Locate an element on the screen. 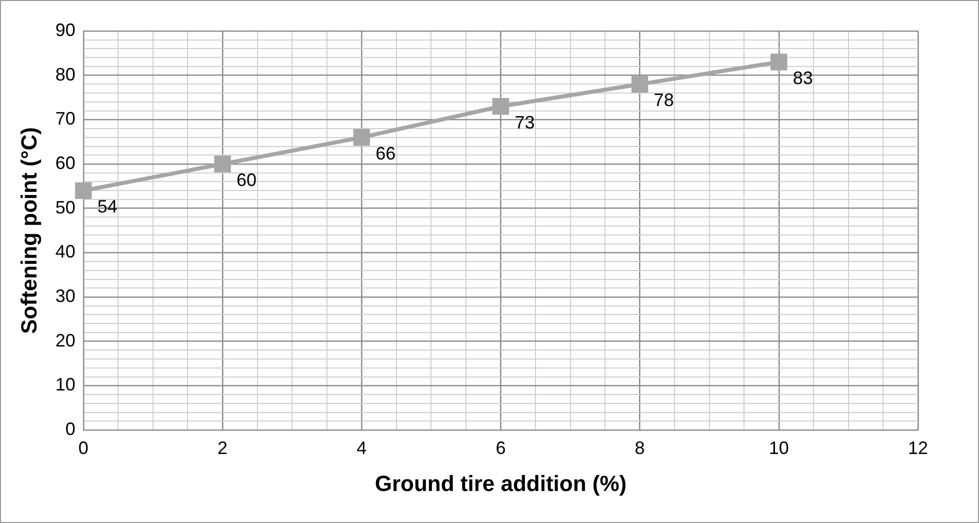 The height and width of the screenshot is (523, 979). data-label: 78 is located at coordinates (664, 100).